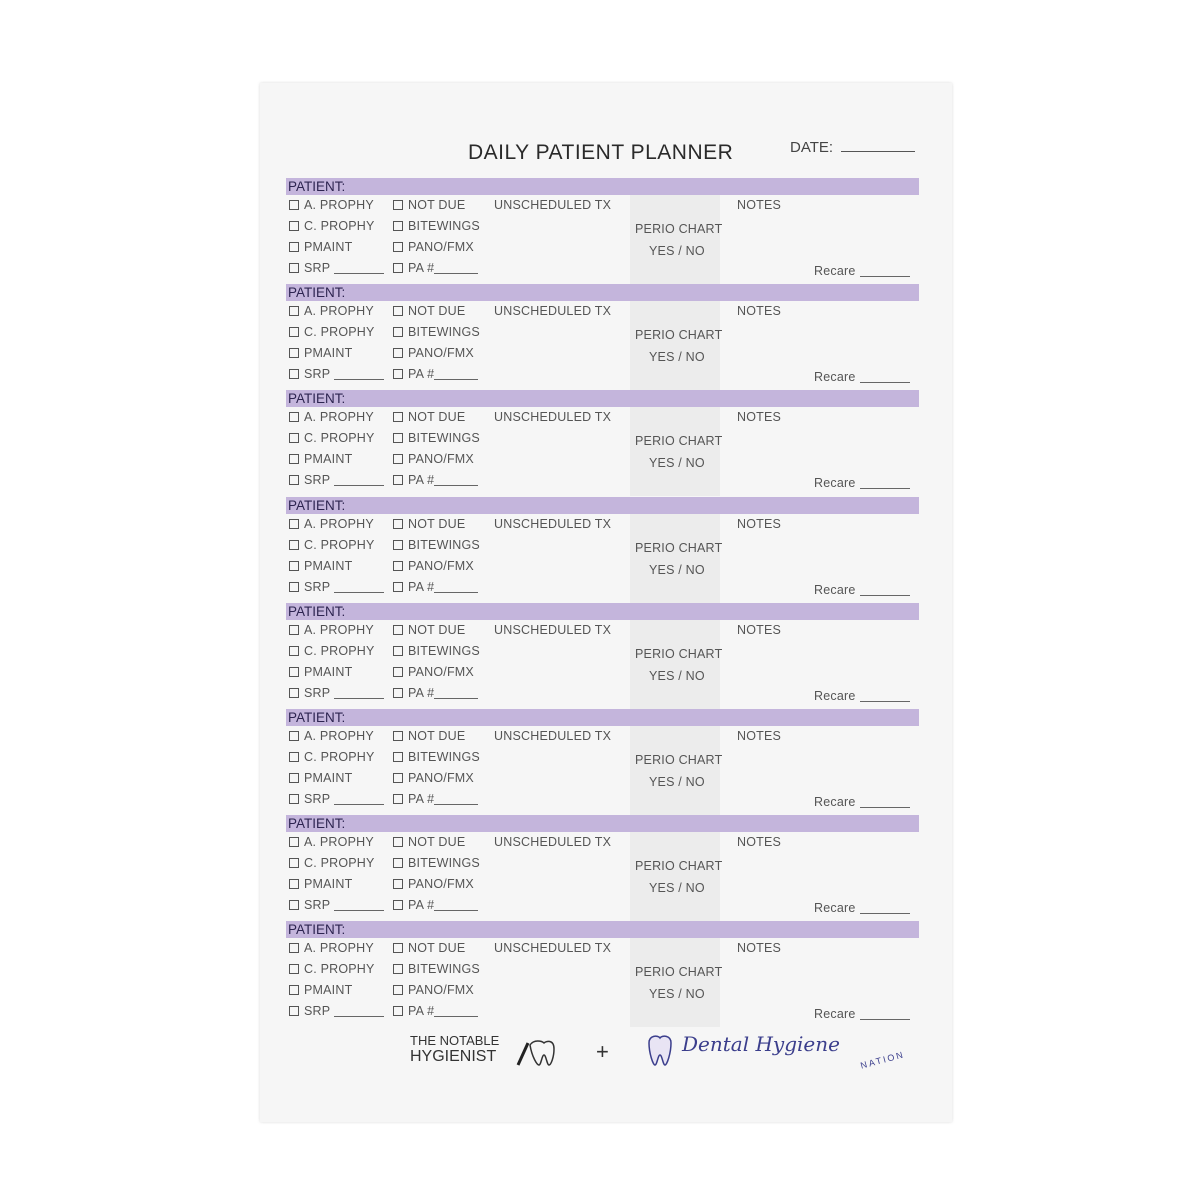 The height and width of the screenshot is (1200, 1200). I want to click on date-line, so click(878, 151).